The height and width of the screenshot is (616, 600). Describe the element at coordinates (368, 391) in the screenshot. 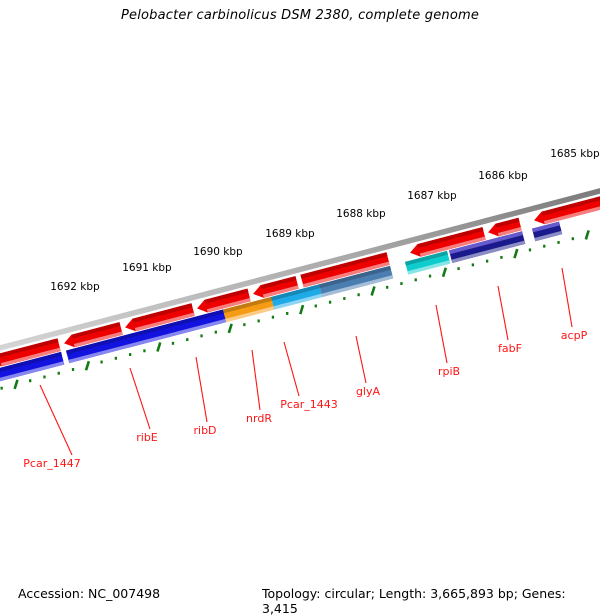

I see `gene-label: glyA` at that location.